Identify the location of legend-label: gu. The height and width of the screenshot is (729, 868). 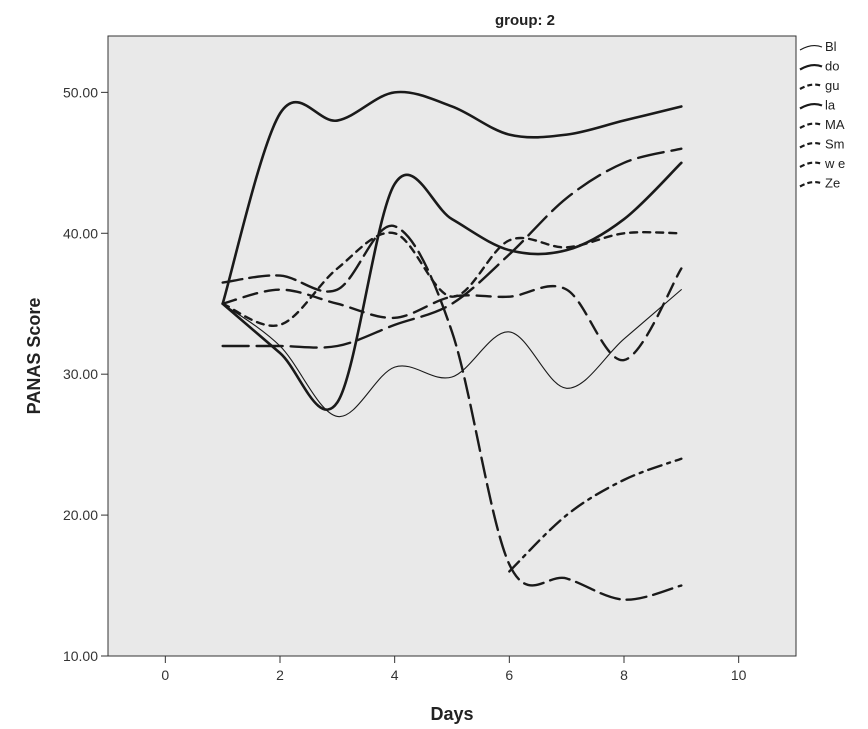
(832, 85).